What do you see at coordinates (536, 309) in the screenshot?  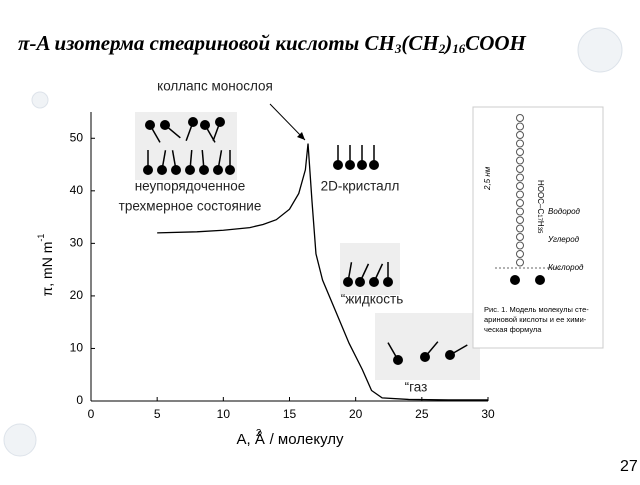 I see `figure-caption: Рис. 1. Модель молекулы сте-` at bounding box center [536, 309].